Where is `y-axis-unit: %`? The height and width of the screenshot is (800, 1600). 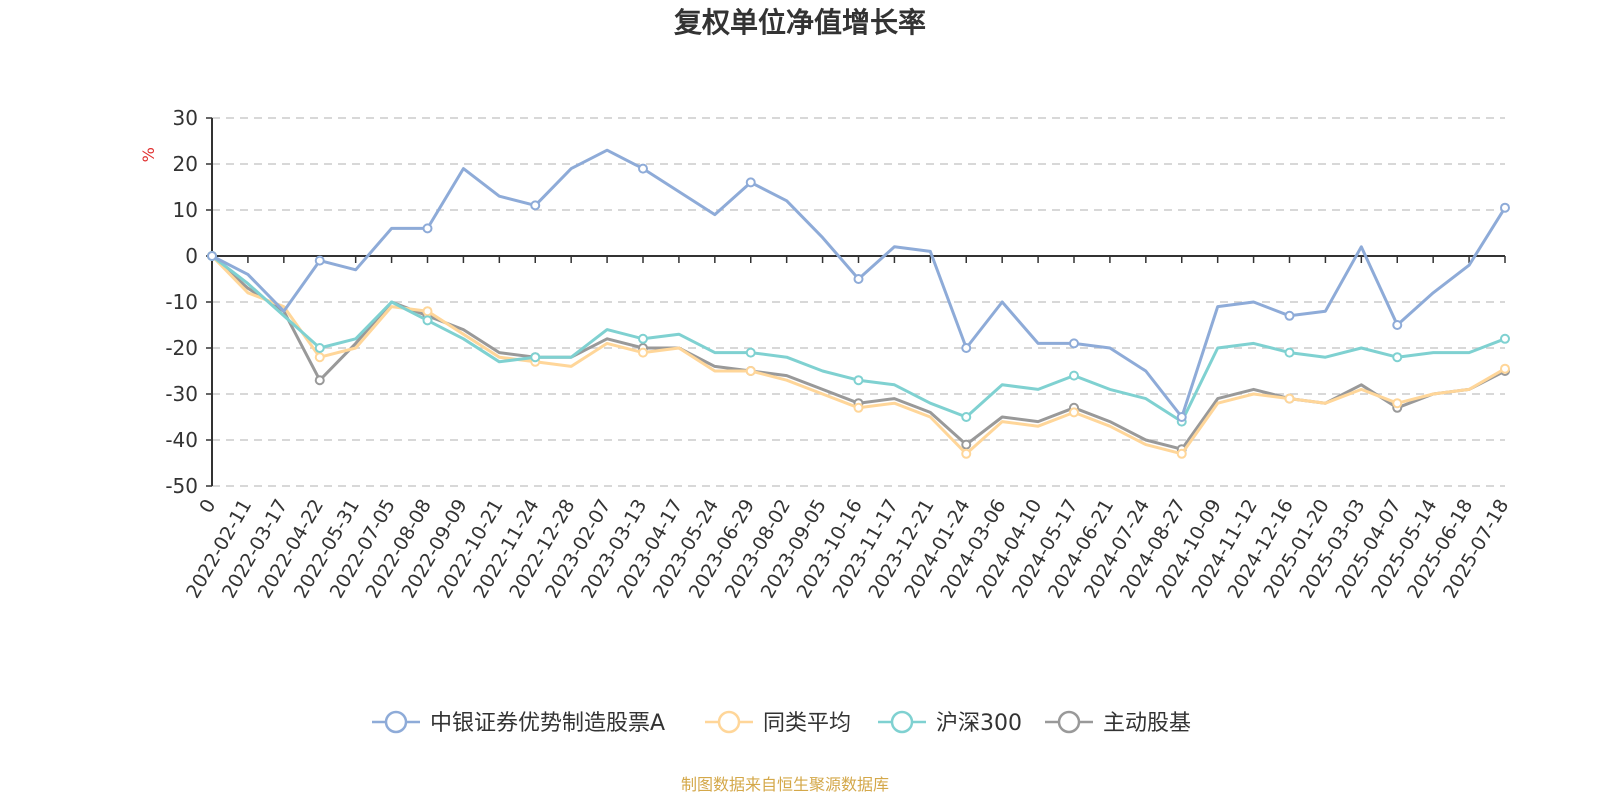
y-axis-unit: % is located at coordinates (148, 154).